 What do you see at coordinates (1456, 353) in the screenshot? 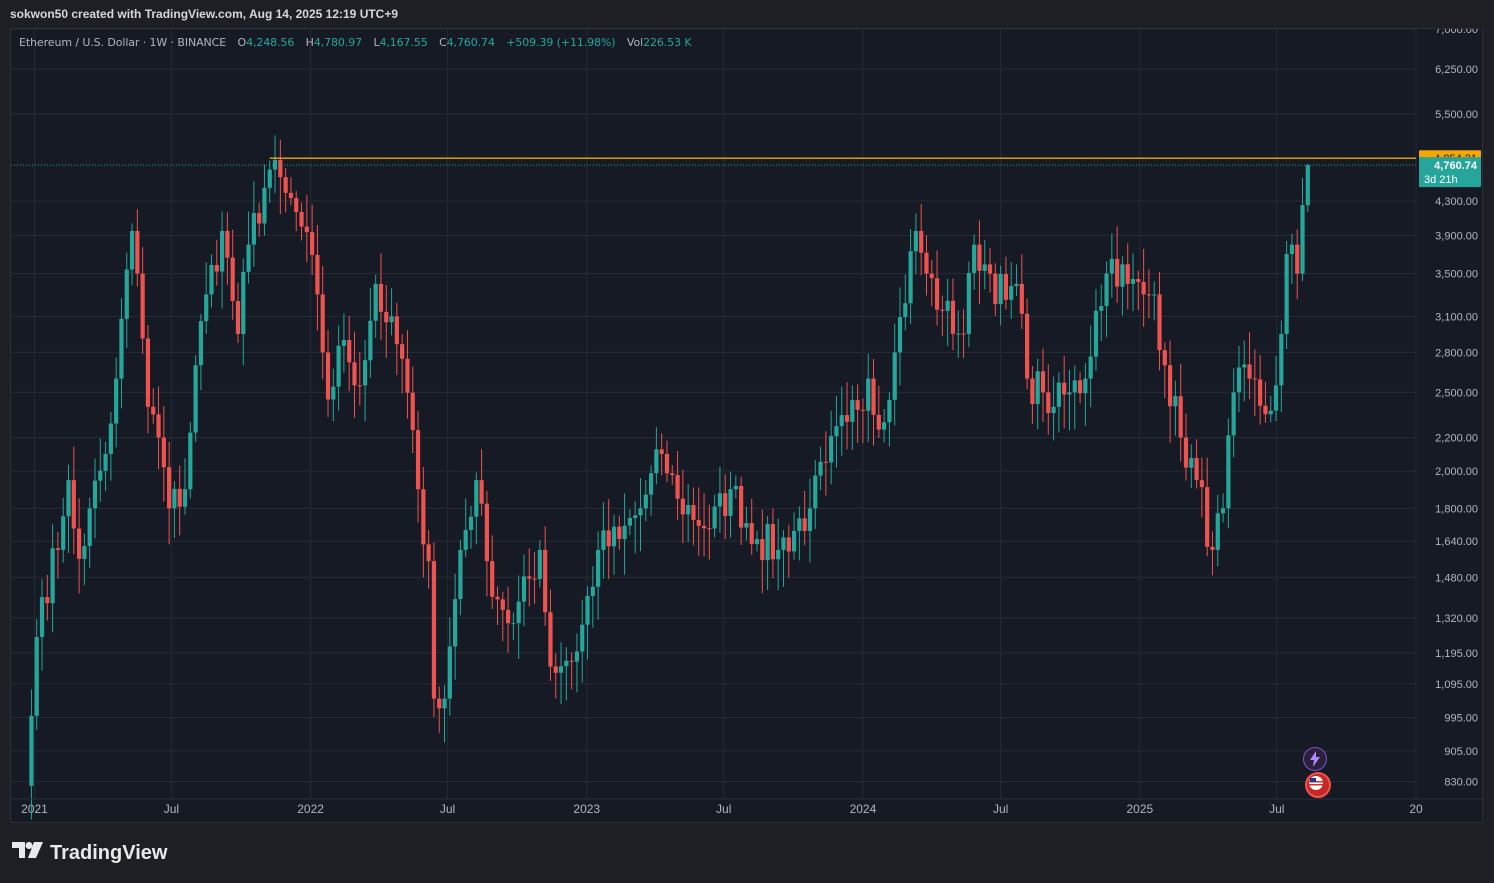
I see `y-tick-label: 2,800.00` at bounding box center [1456, 353].